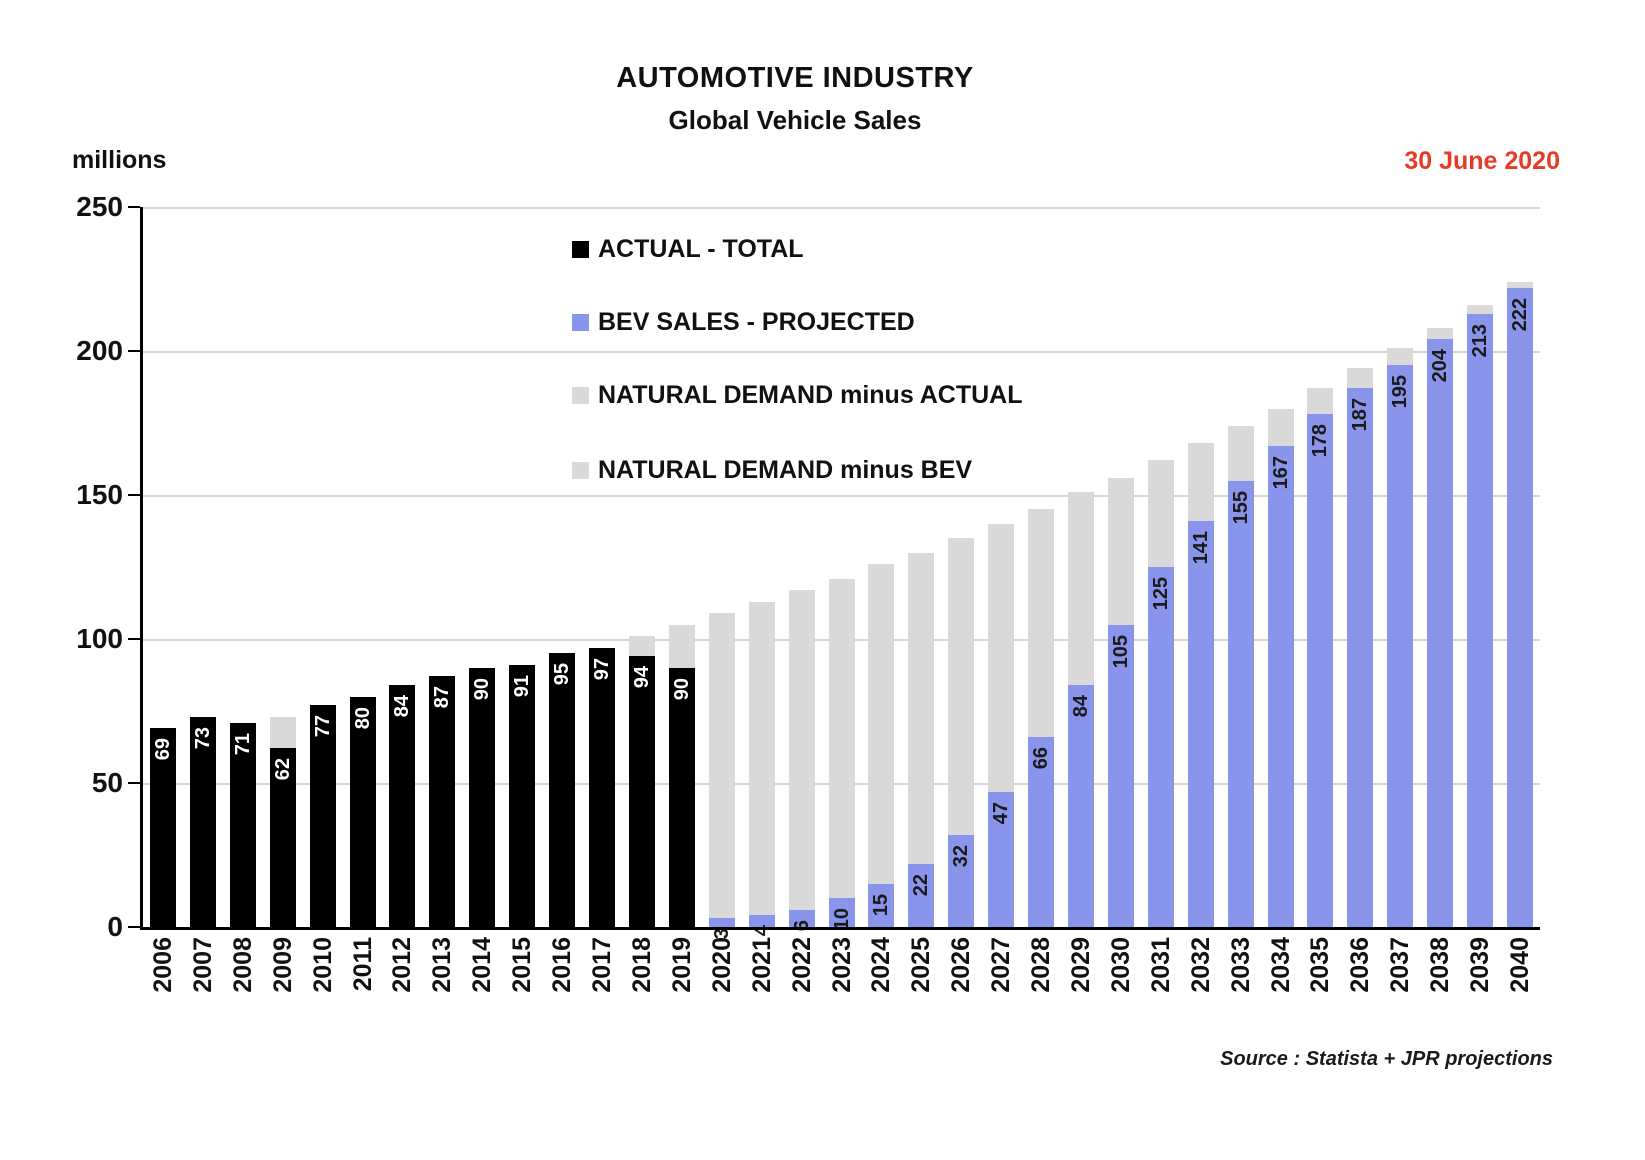 The height and width of the screenshot is (1160, 1645). What do you see at coordinates (362, 717) in the screenshot?
I see `value-label-2011: 80` at bounding box center [362, 717].